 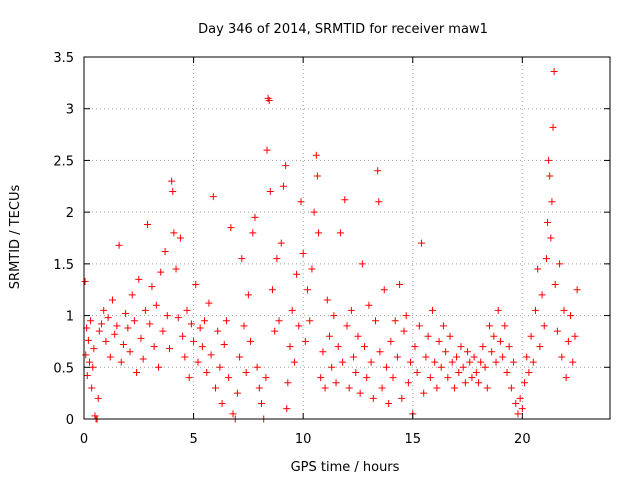 I want to click on y-tick-label: 2.5, so click(x=63, y=161).